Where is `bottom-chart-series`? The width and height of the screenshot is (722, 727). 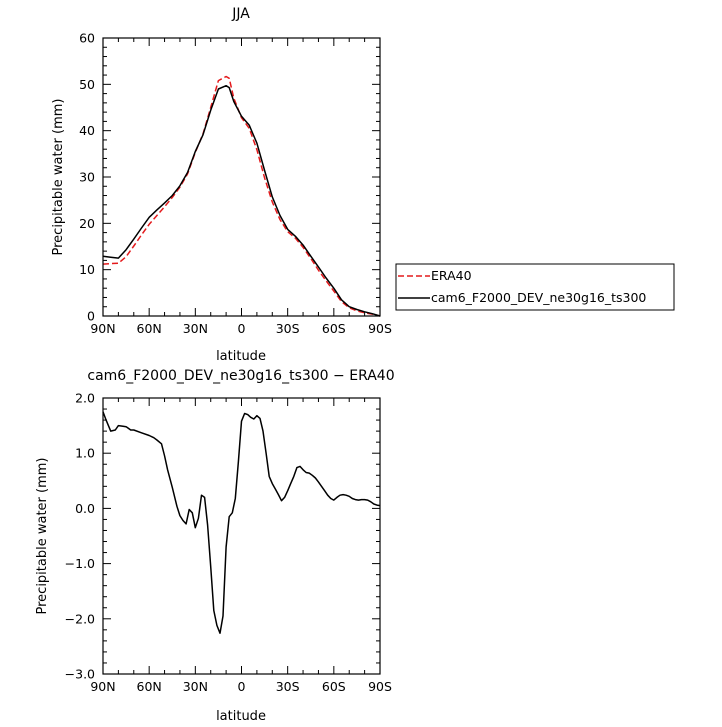
bottom-chart-series is located at coordinates (241, 522).